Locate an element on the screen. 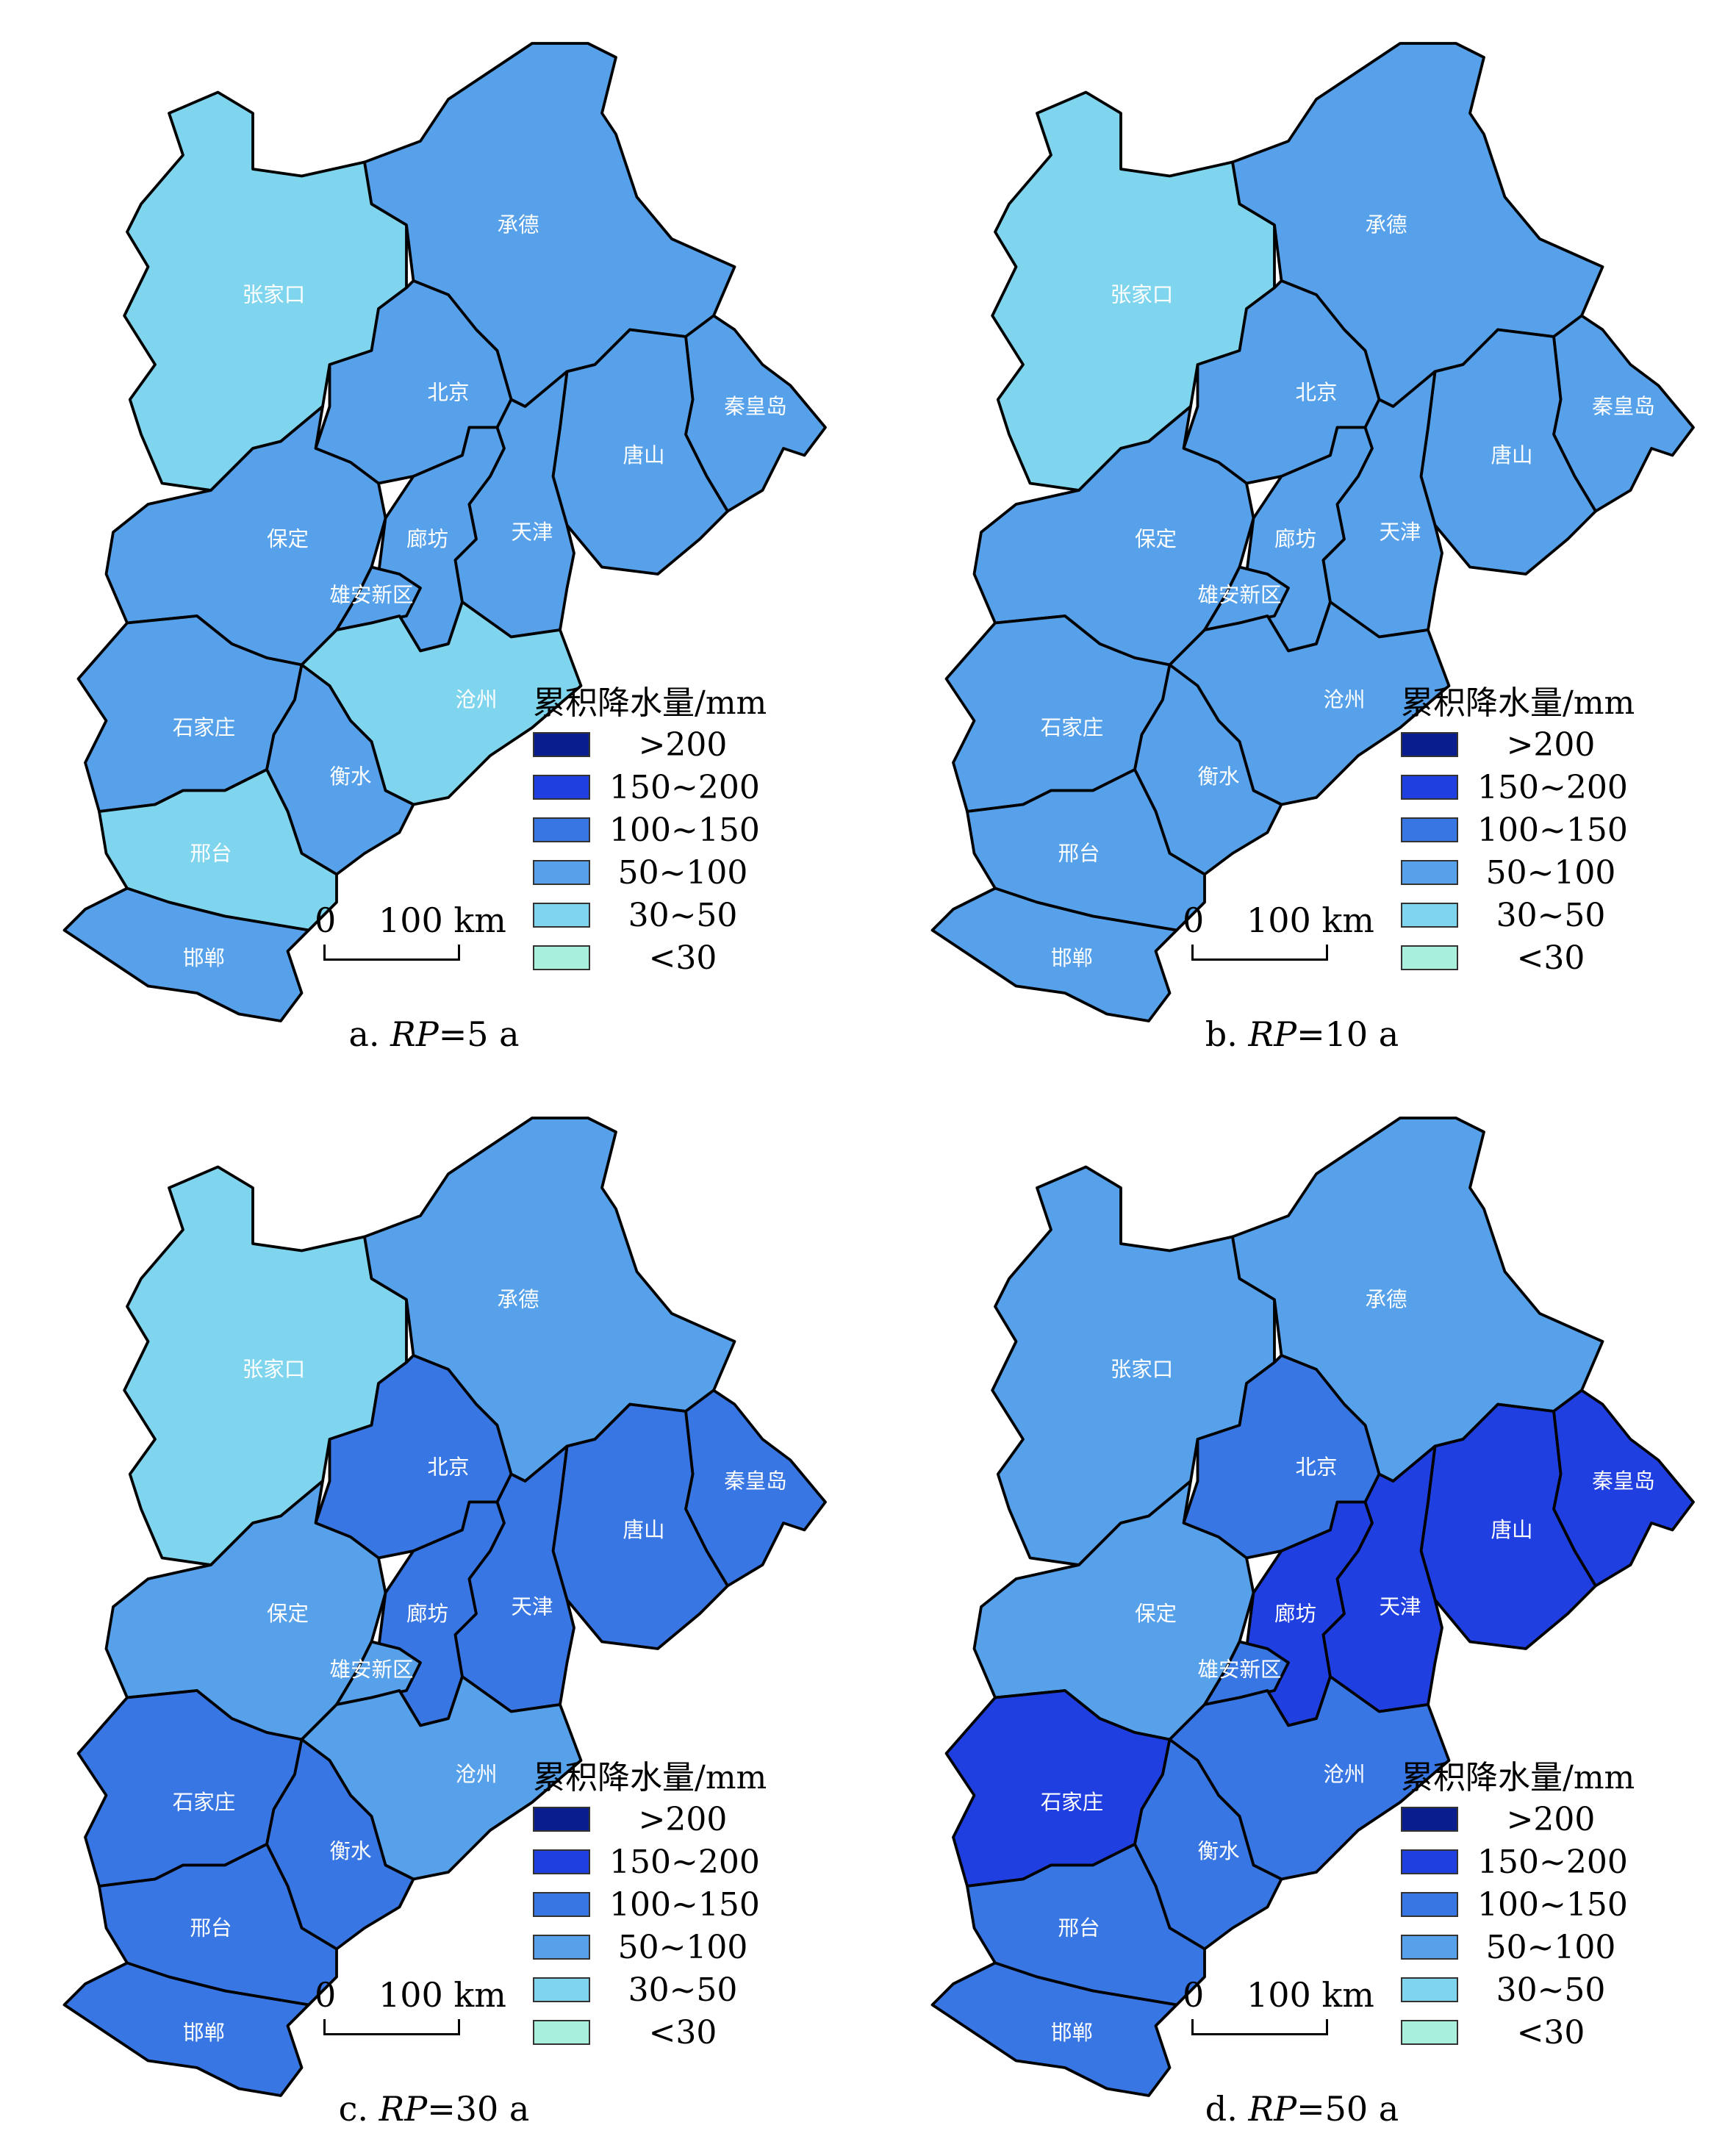  city-label: 保定 is located at coordinates (288, 539).